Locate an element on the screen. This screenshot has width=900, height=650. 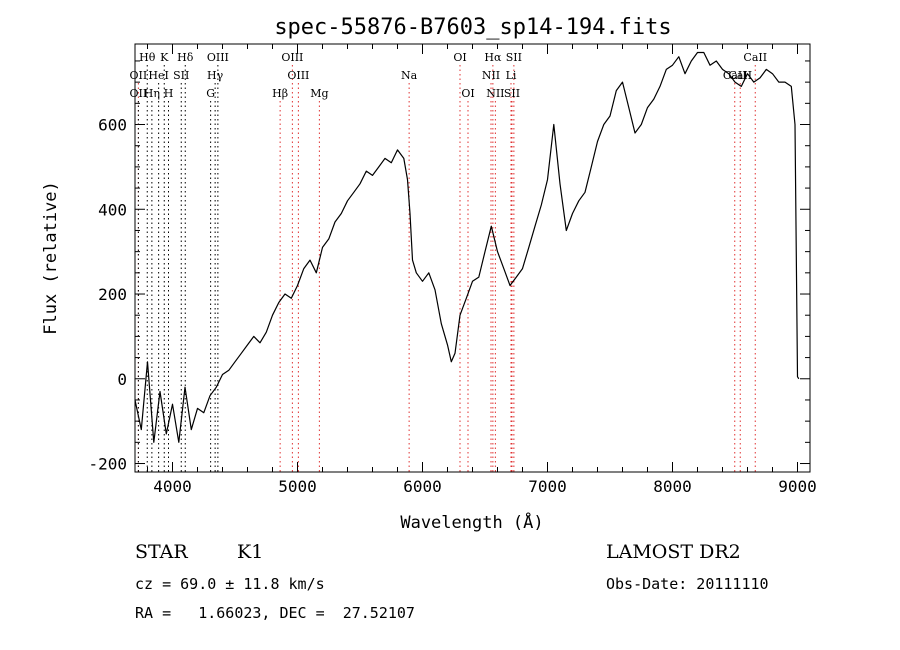
spectral-line-label: Li is located at coordinates (511, 75).